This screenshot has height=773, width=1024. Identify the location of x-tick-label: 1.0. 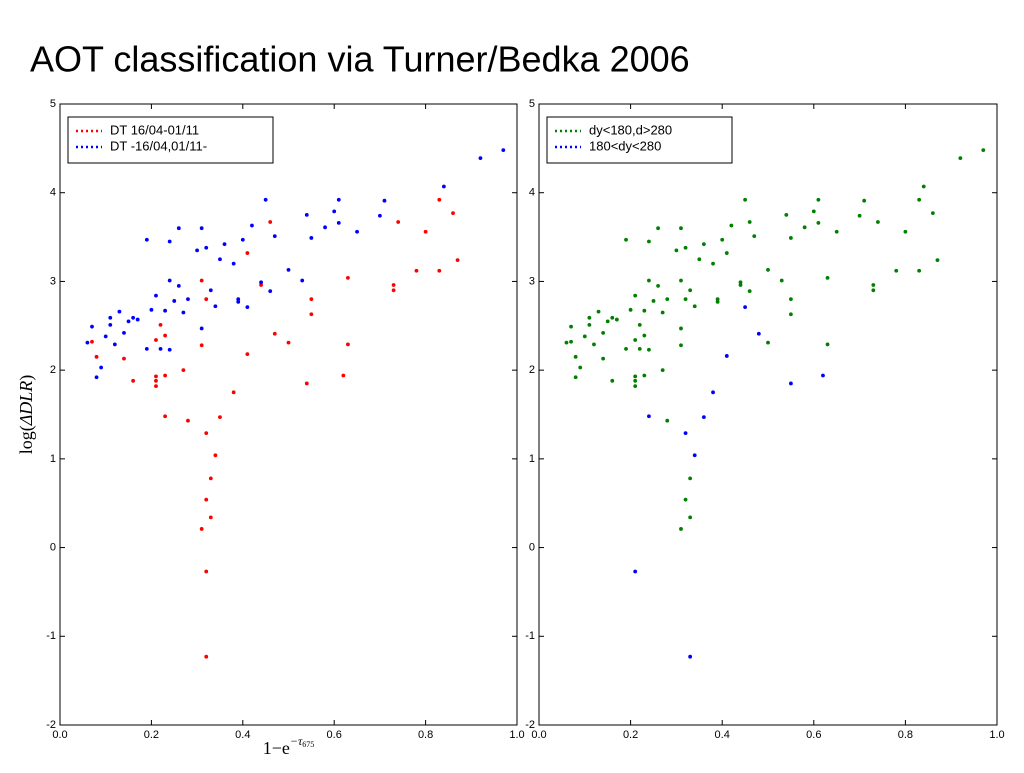
(996, 735).